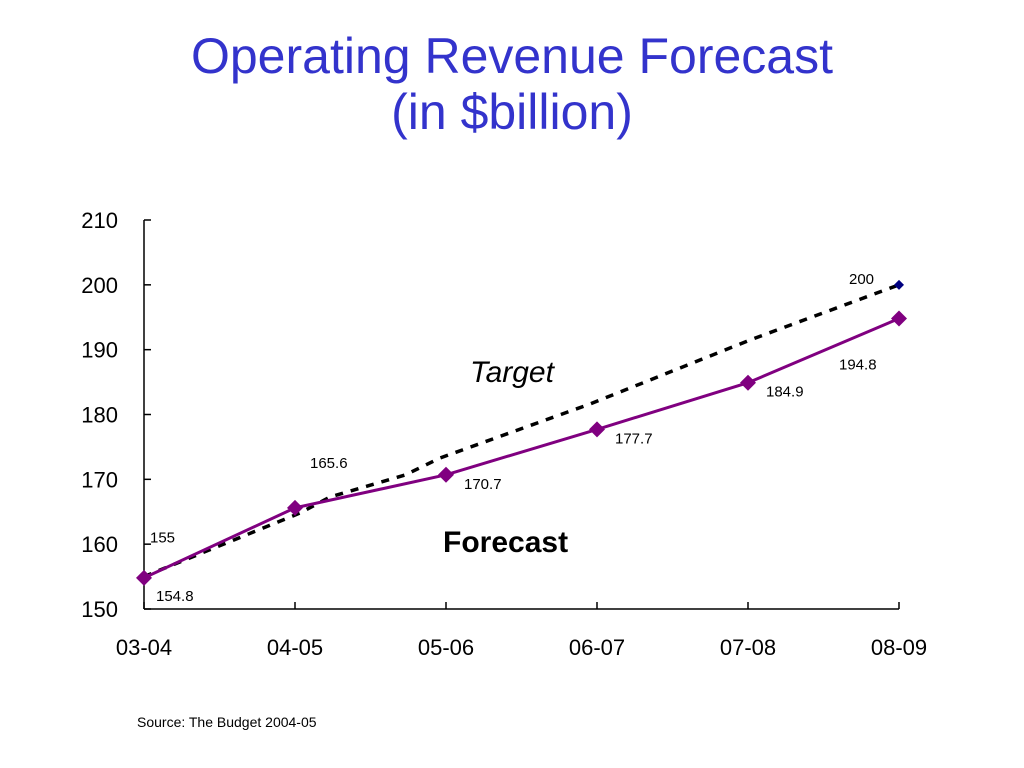 This screenshot has width=1024, height=768. Describe the element at coordinates (99, 350) in the screenshot. I see `y-tick-label: 190` at that location.